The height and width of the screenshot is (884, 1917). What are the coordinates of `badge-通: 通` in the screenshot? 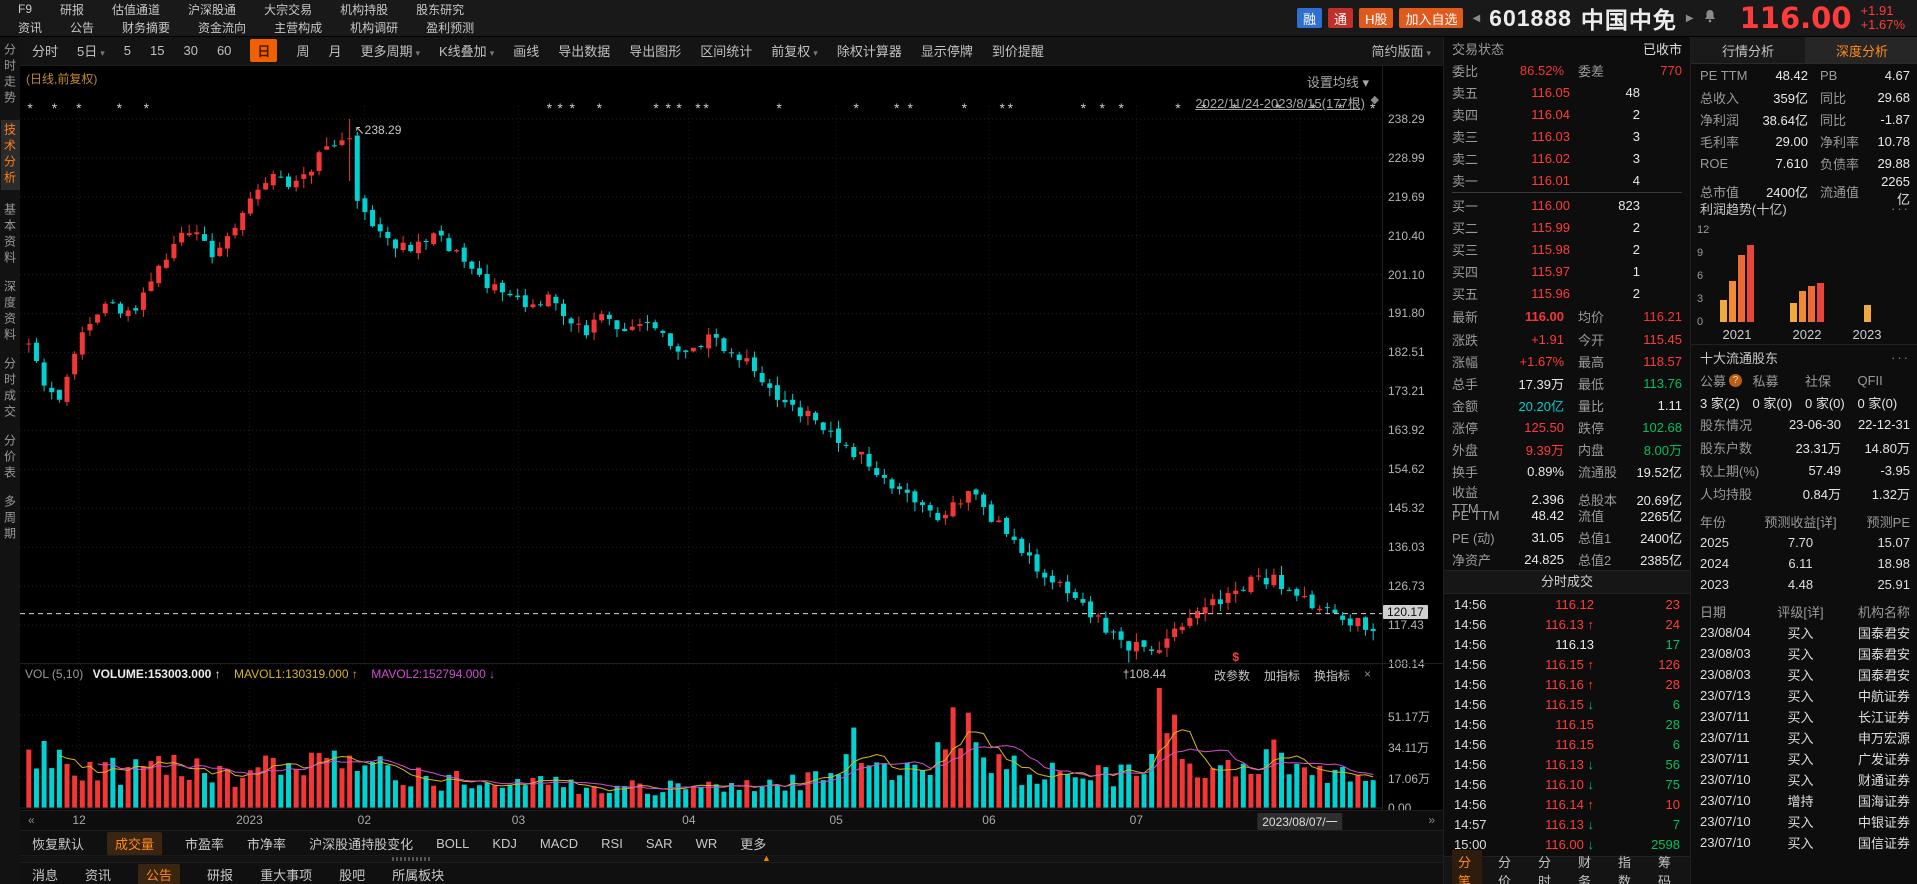 It's located at (1341, 18).